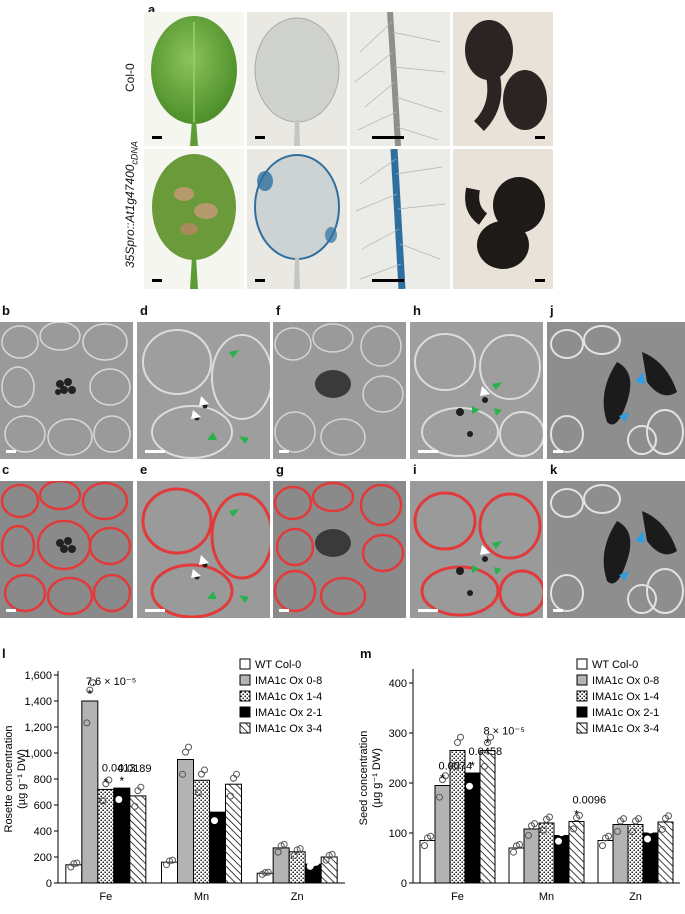  I want to click on y-tick-label: 1,000, so click(38, 754).